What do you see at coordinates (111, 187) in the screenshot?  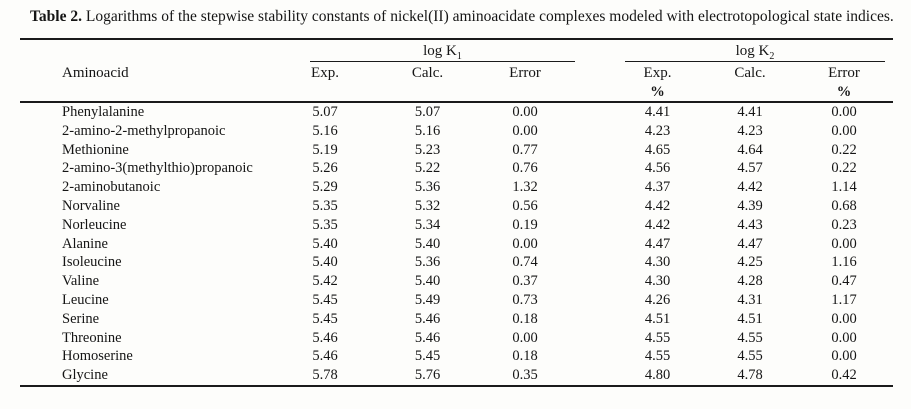 I see `cell-aminoacid: 2-aminobutanoic` at bounding box center [111, 187].